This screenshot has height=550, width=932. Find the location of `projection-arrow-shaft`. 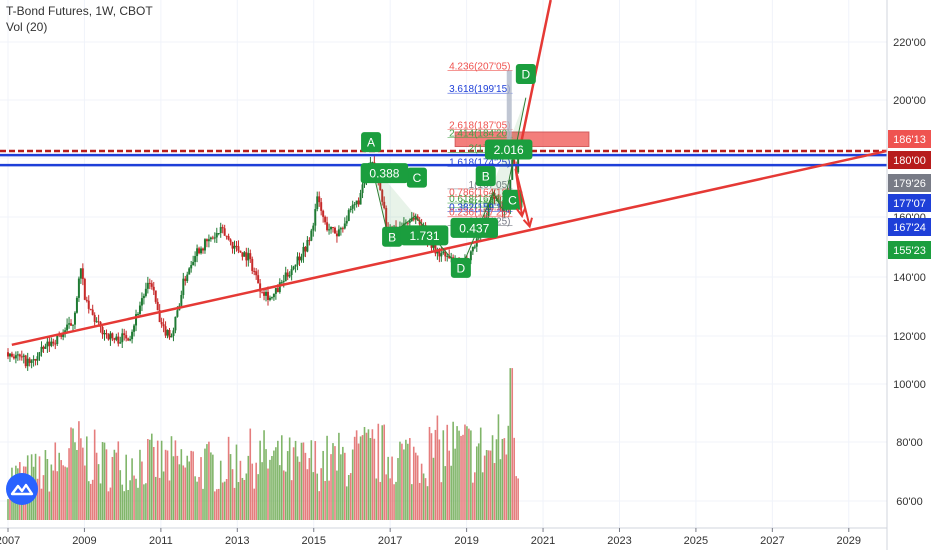

projection-arrow-shaft is located at coordinates (522, 197).